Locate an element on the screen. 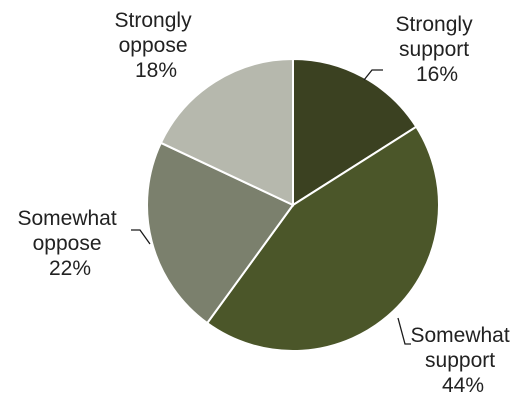 The width and height of the screenshot is (527, 403). label-strongly-oppose: Strongly oppose 18% is located at coordinates (156, 45).